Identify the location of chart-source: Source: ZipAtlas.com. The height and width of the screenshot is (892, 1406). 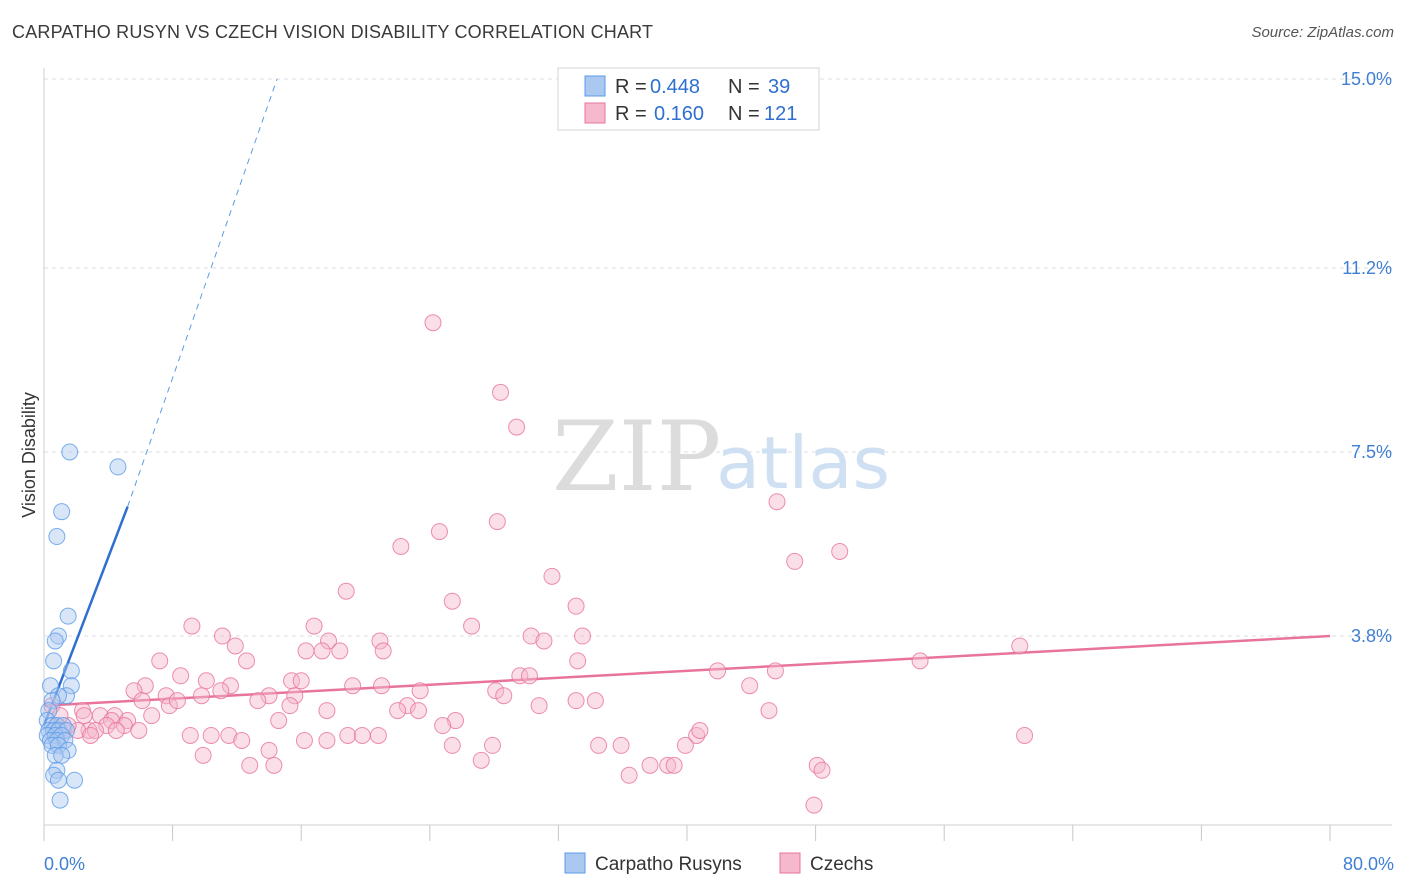
(1322, 32).